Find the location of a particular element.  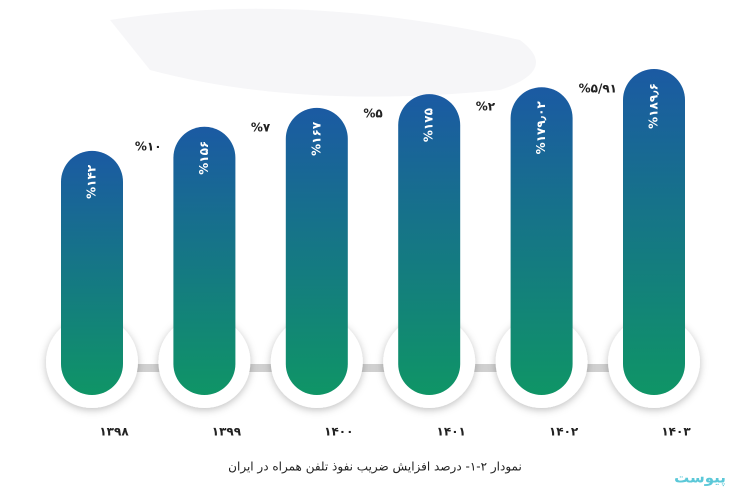

x-tick-label: ۱۴۰۰ is located at coordinates (338, 432).